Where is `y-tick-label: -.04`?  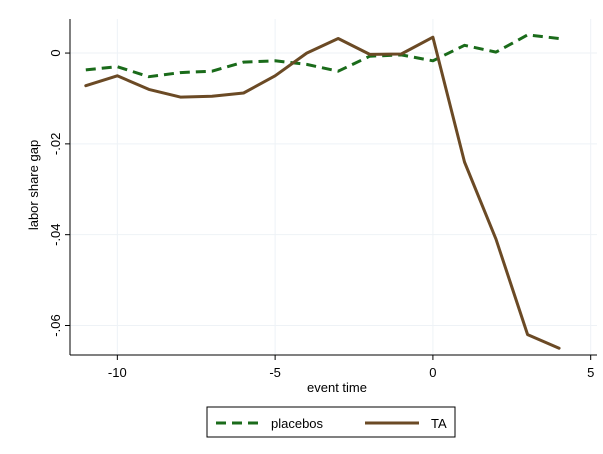 y-tick-label: -.04 is located at coordinates (55, 234).